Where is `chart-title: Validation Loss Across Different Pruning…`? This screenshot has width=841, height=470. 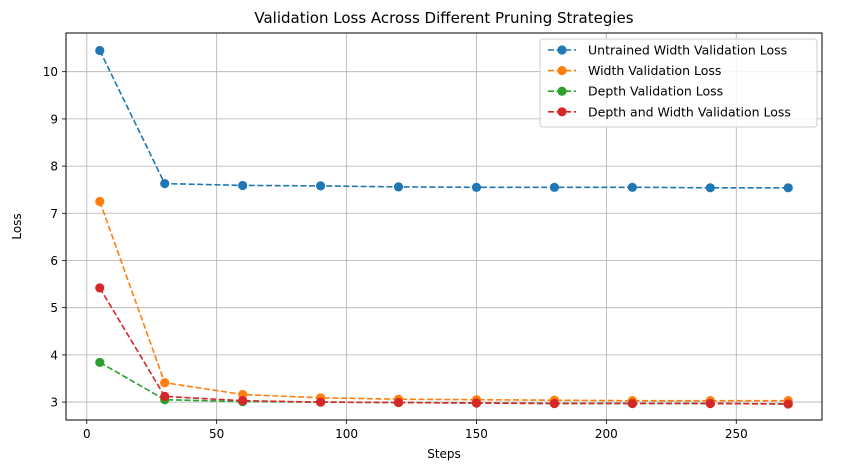
chart-title: Validation Loss Across Different Pruning… is located at coordinates (443, 18).